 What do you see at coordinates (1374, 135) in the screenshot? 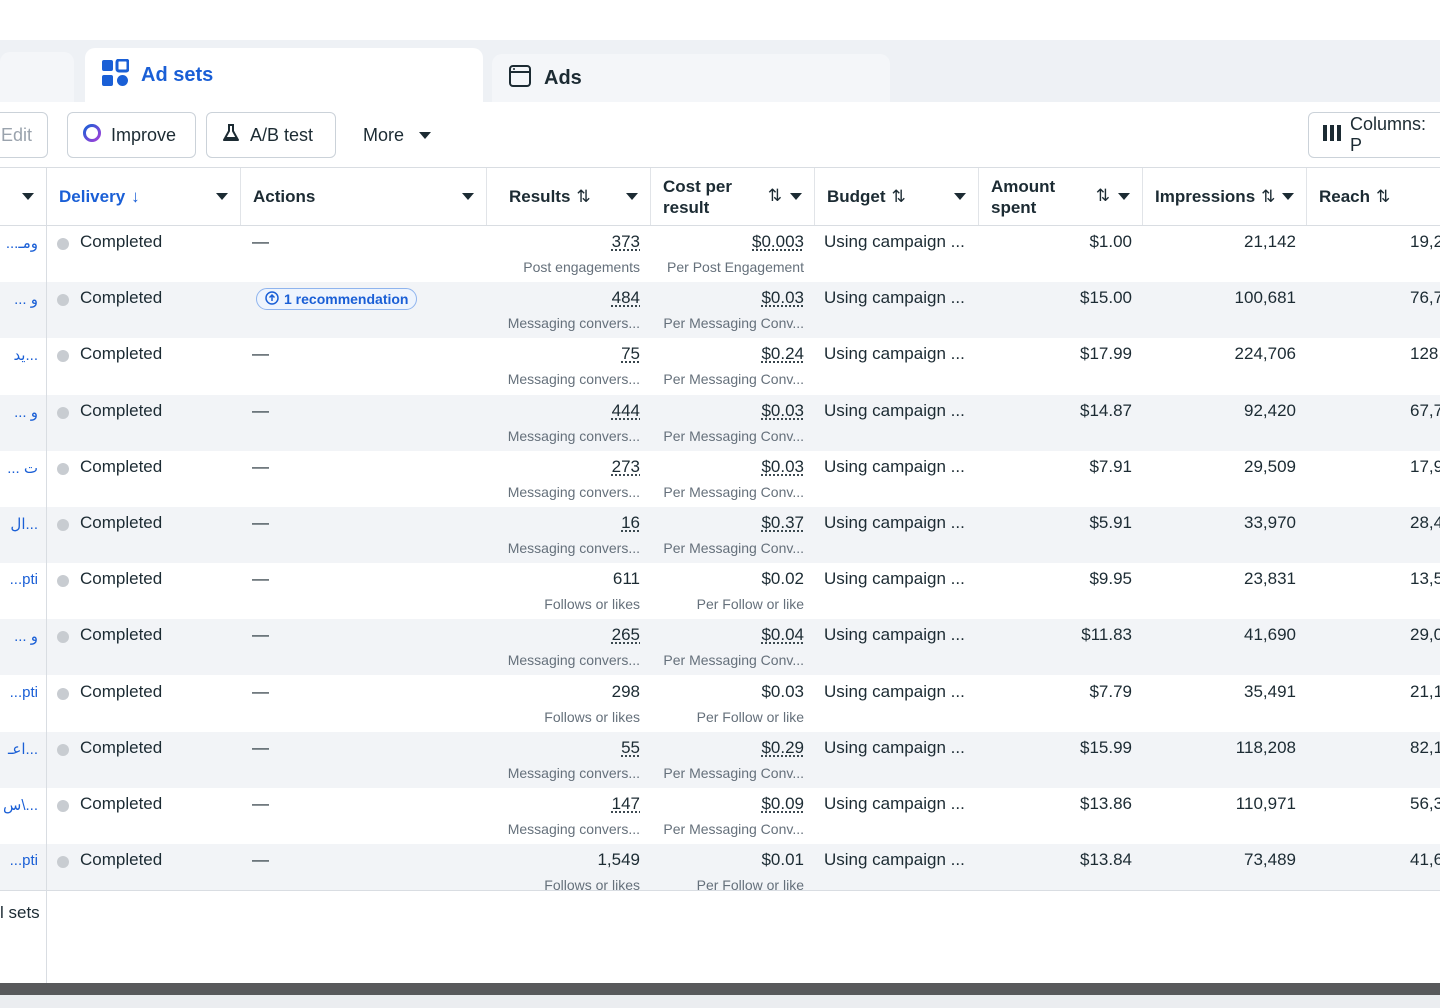
I see `columns-dropdown: Columns: P` at bounding box center [1374, 135].